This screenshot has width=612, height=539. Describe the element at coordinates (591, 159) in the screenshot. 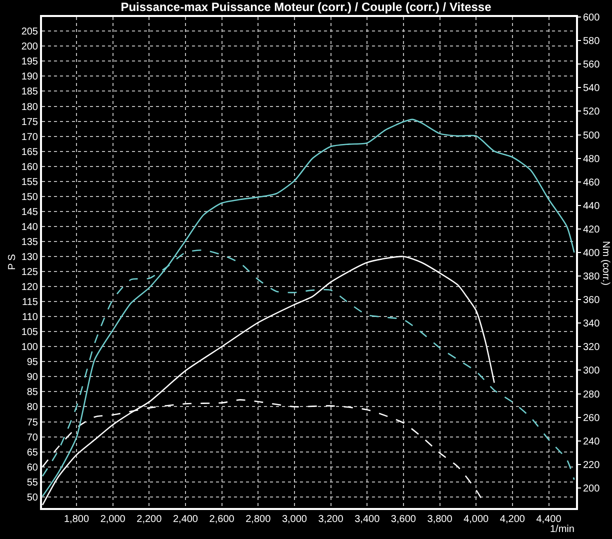

I see `y2-tick-label: 480` at that location.